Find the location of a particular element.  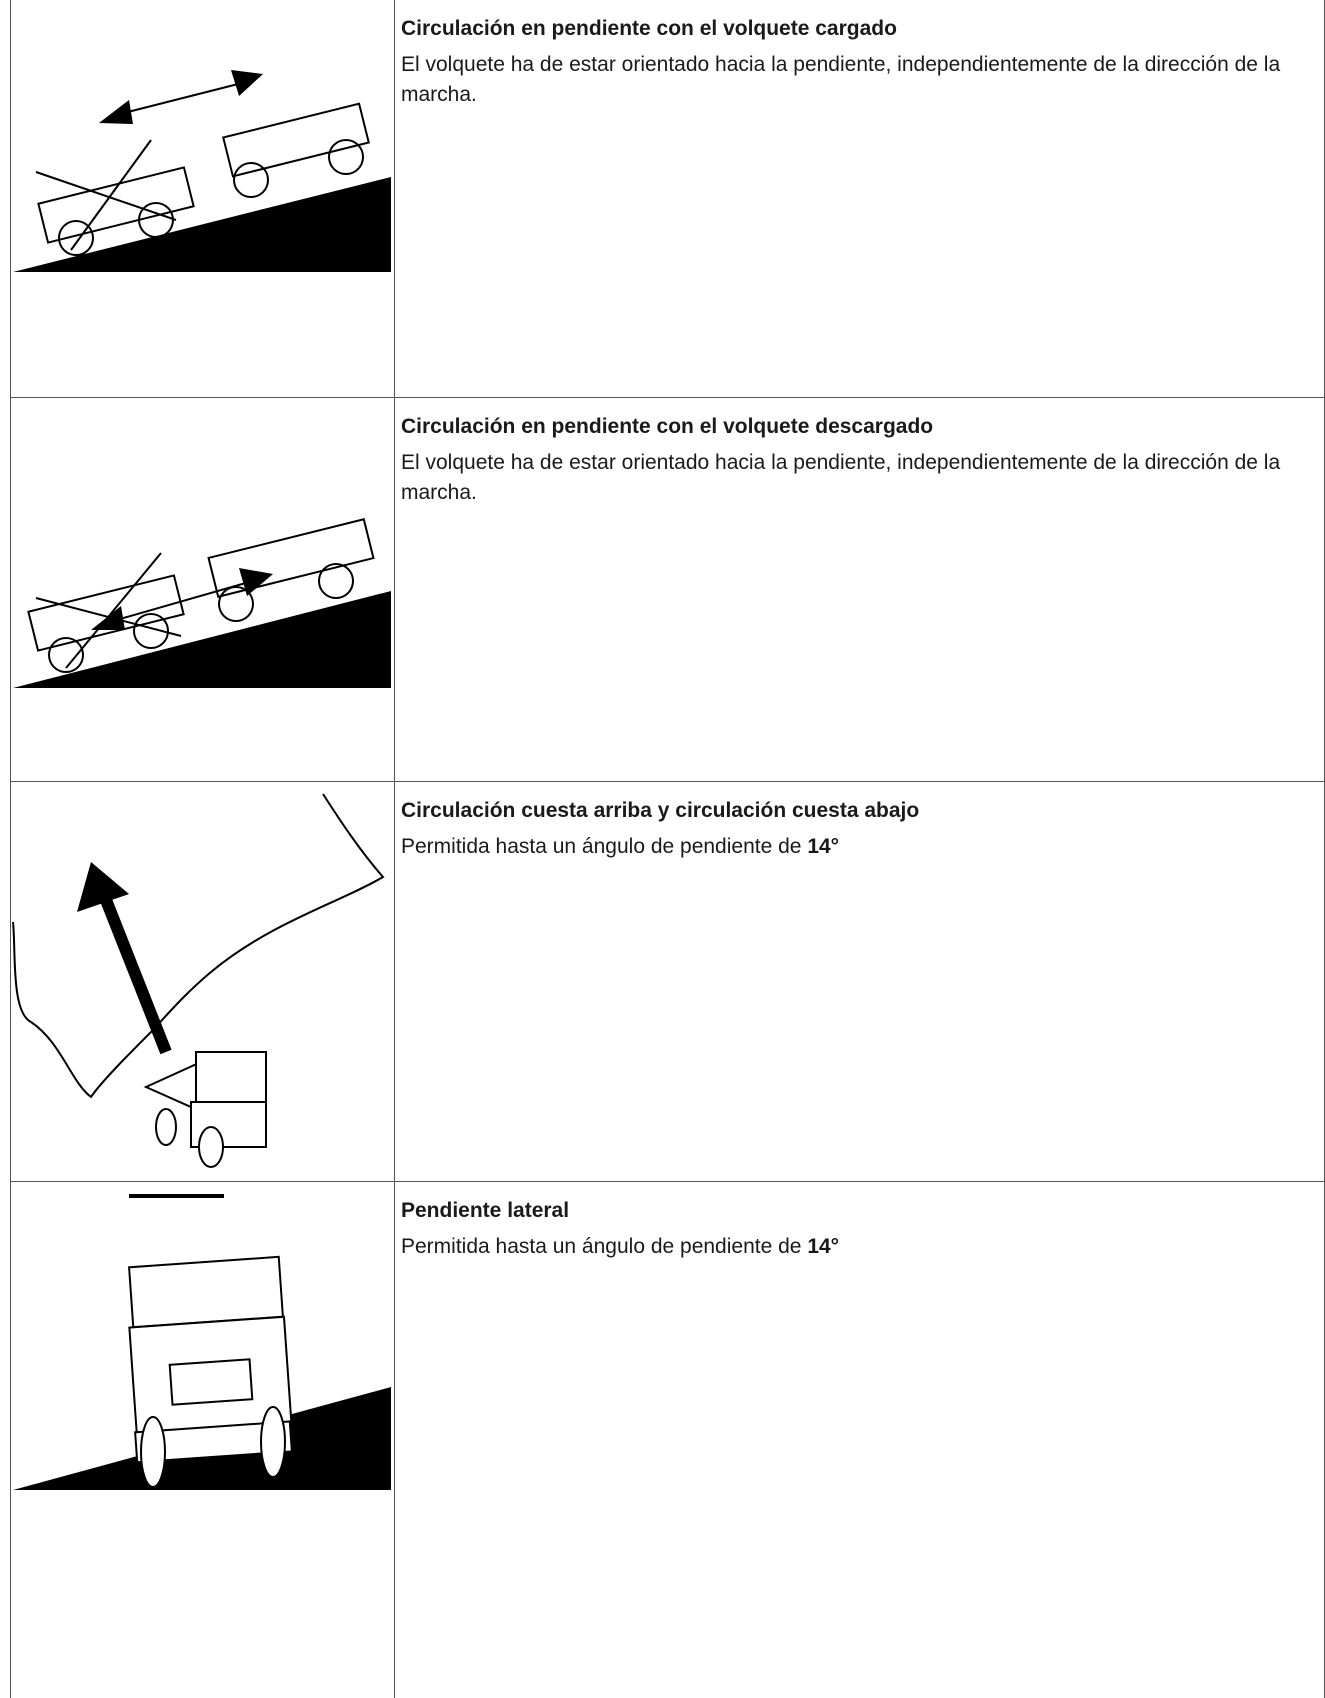

uphill-illustration is located at coordinates (198, 980).